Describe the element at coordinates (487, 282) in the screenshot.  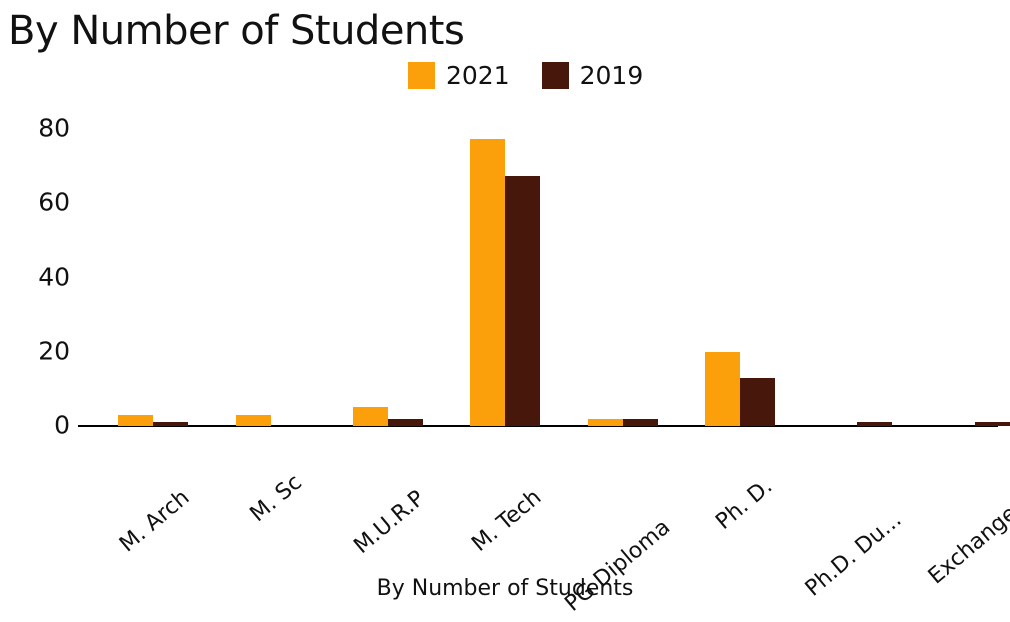
I see `bar-2021-m-tech` at that location.